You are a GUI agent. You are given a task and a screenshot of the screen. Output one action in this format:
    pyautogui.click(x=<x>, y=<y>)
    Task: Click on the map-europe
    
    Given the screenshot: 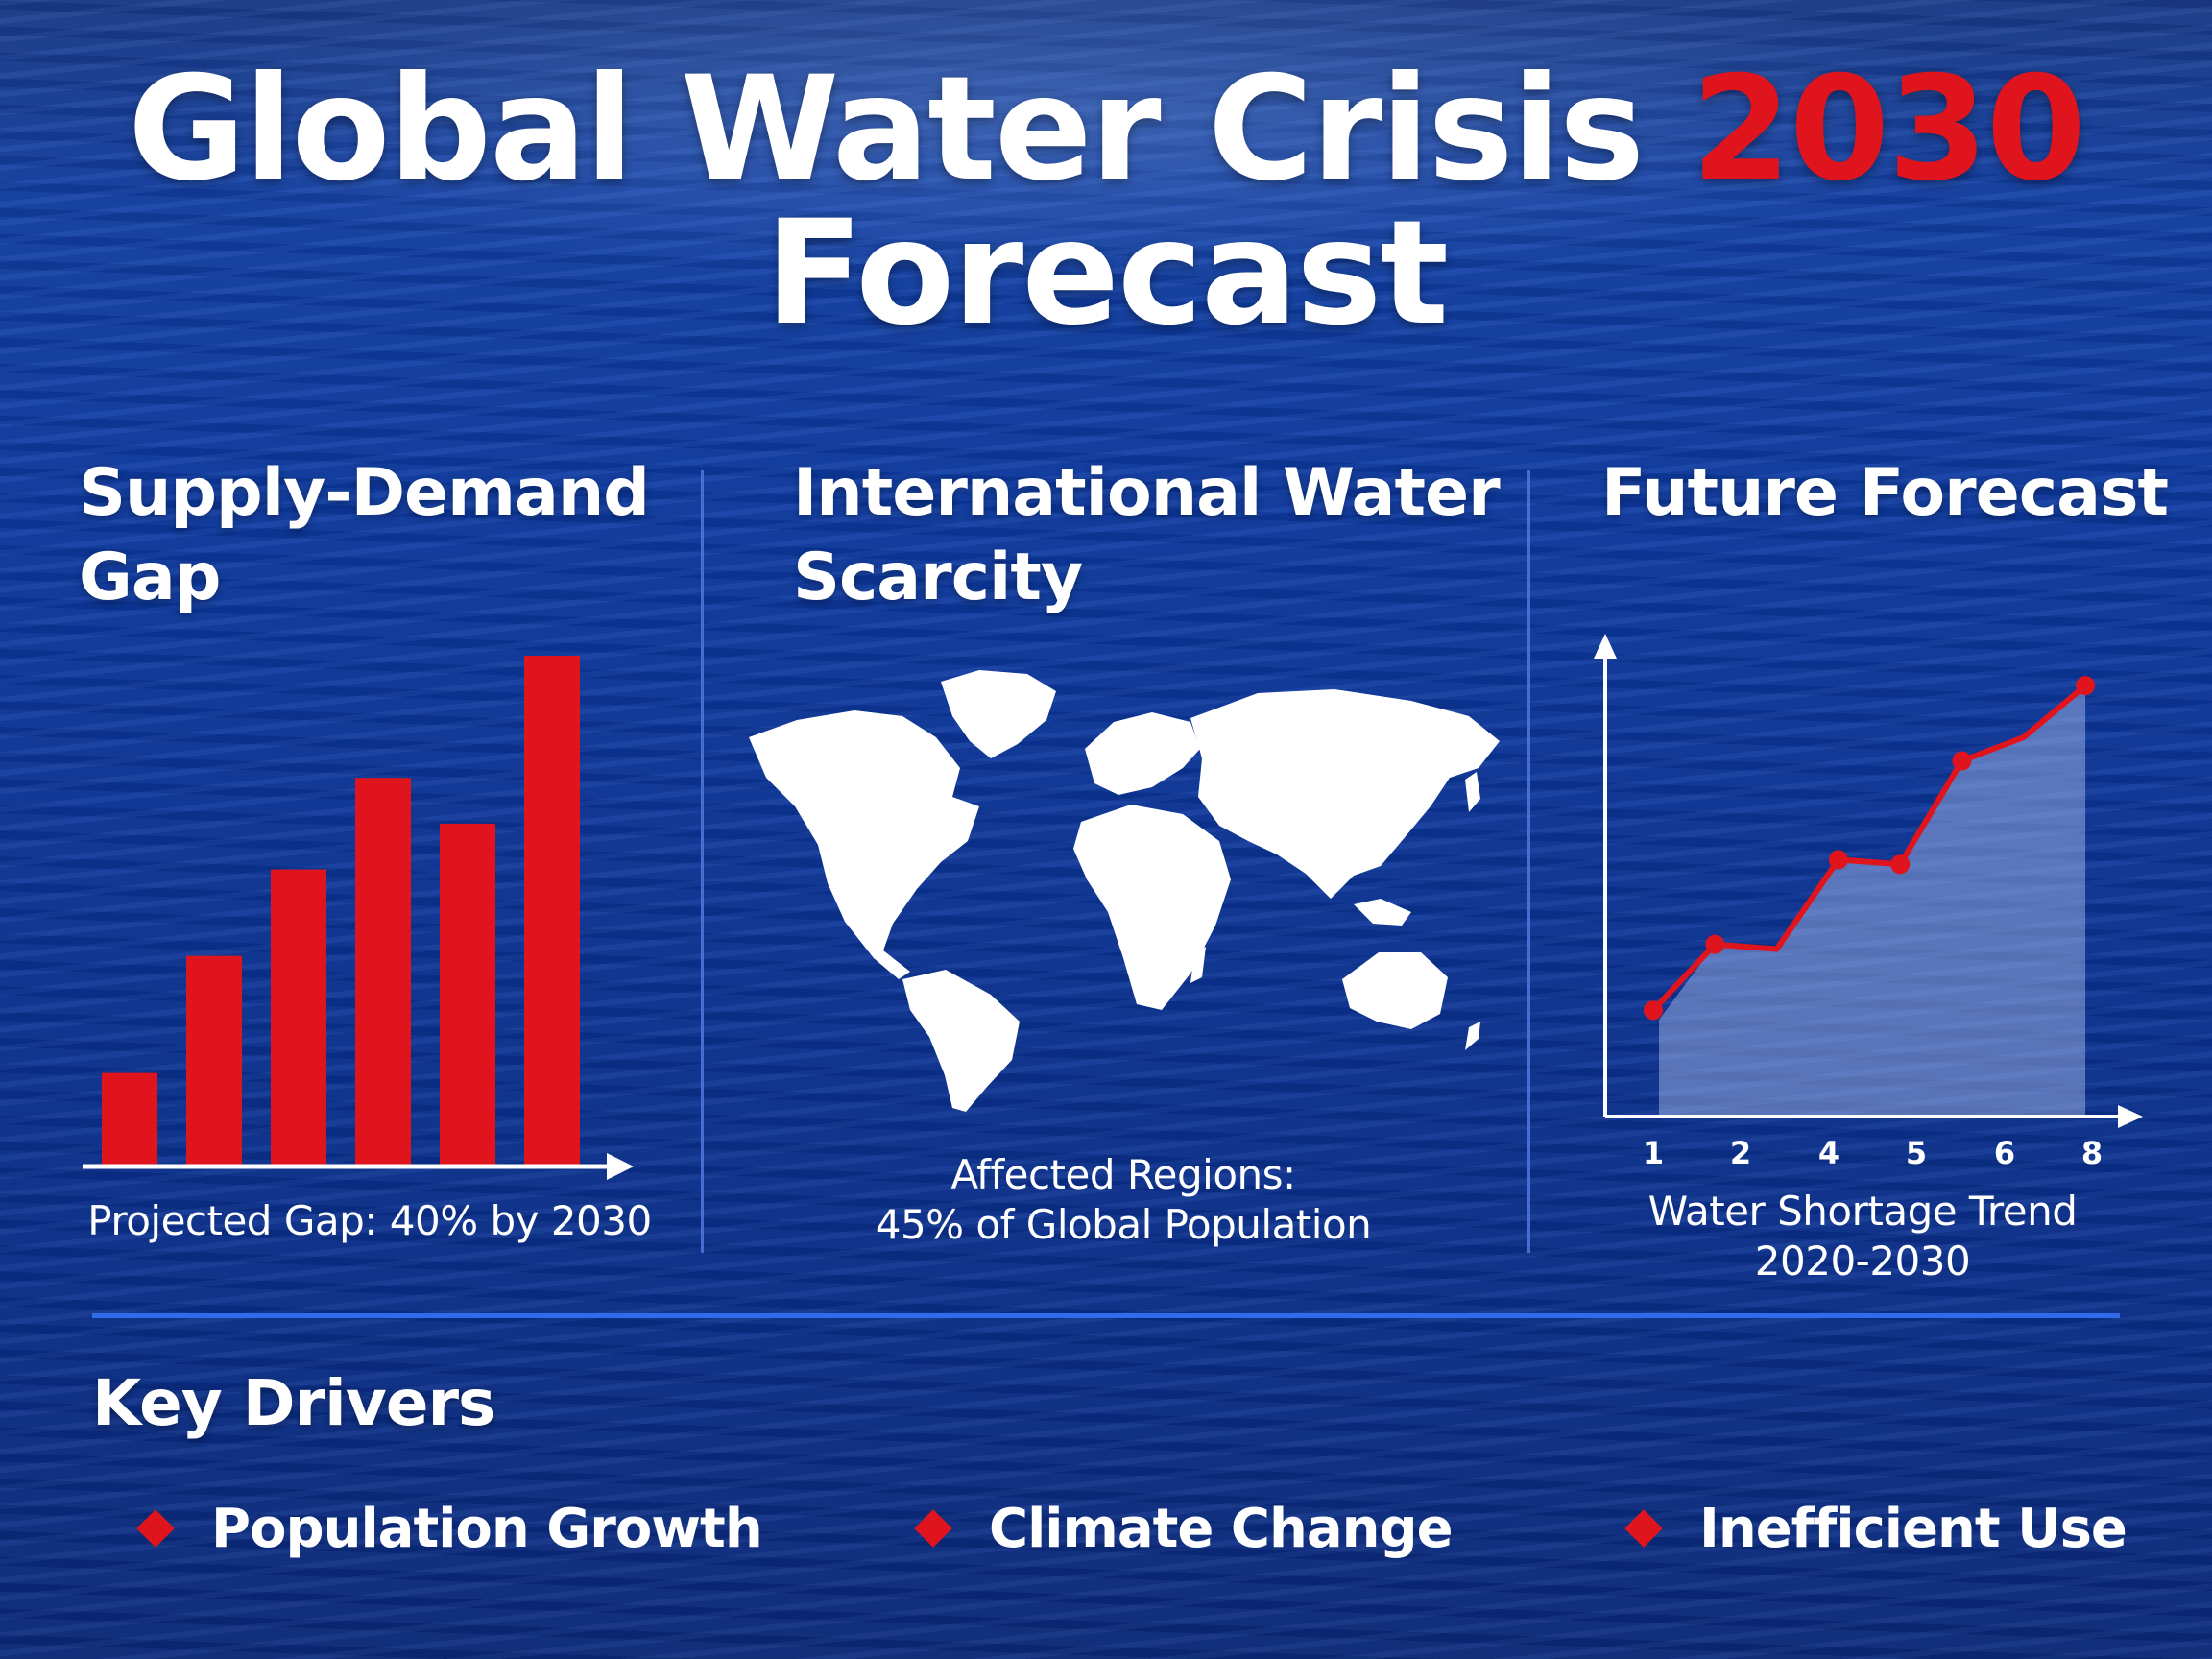 What is the action you would take?
    pyautogui.click(x=1142, y=753)
    